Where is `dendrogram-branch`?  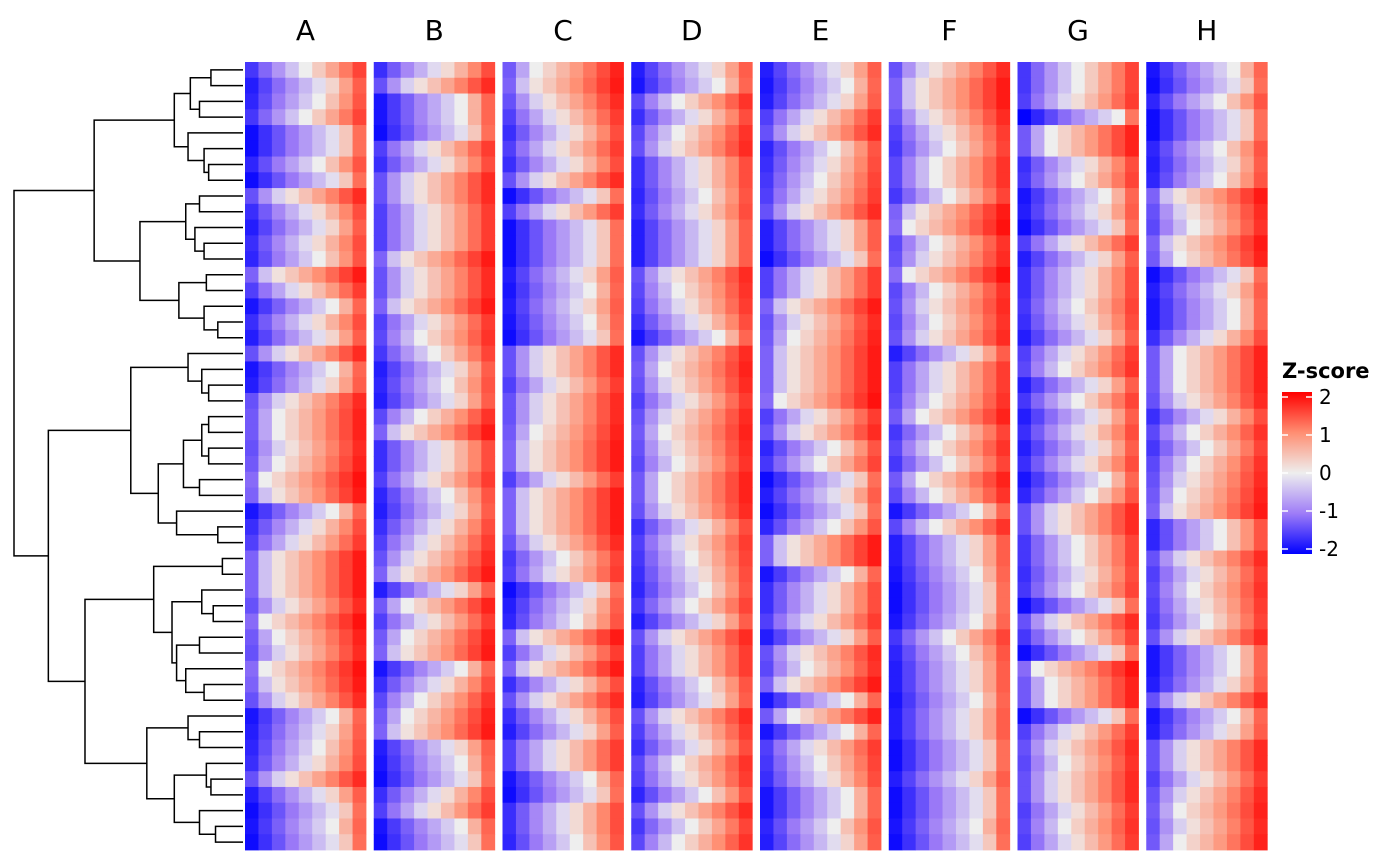
dendrogram-branch is located at coordinates (224, 283).